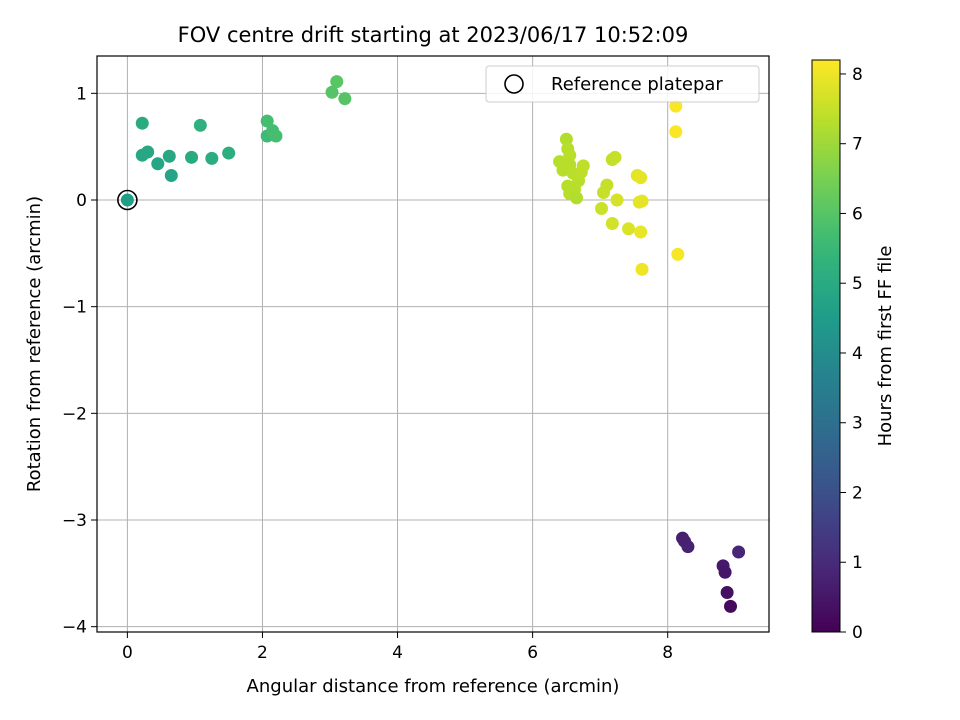 The width and height of the screenshot is (960, 720). Describe the element at coordinates (857, 424) in the screenshot. I see `colorbar-tick-label: 3` at that location.